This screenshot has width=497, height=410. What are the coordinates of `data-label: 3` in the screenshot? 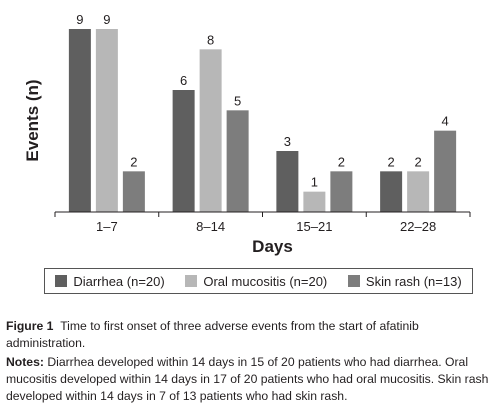 It's located at (287, 141).